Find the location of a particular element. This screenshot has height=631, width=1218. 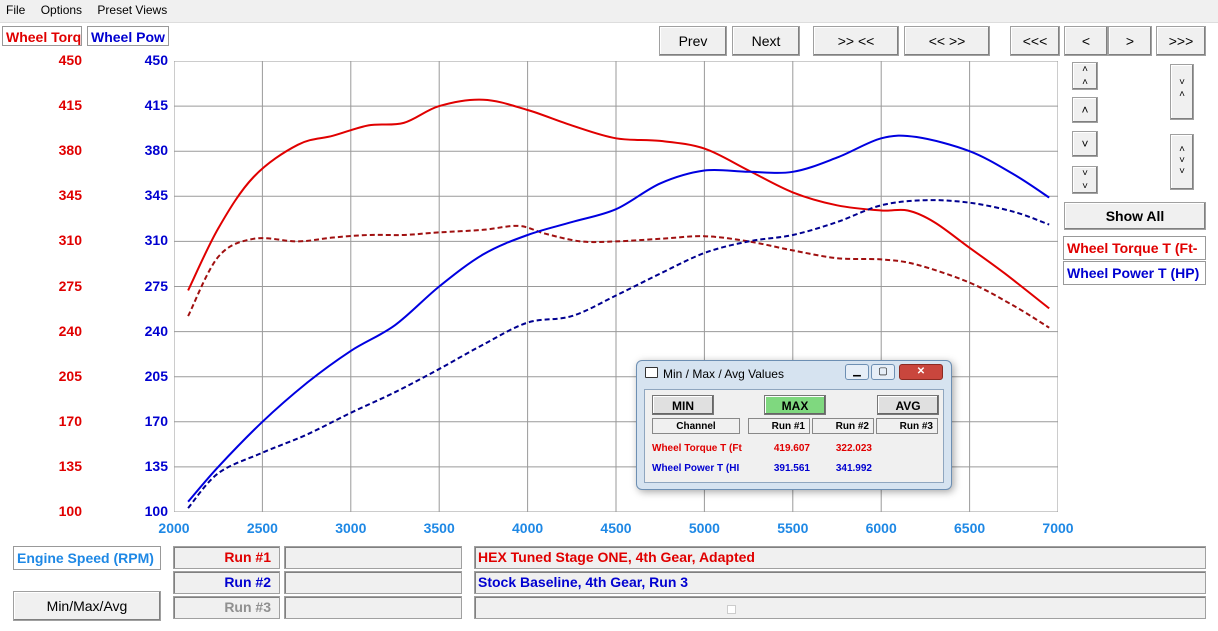

rpm-tick-label: 3500 is located at coordinates (439, 528).